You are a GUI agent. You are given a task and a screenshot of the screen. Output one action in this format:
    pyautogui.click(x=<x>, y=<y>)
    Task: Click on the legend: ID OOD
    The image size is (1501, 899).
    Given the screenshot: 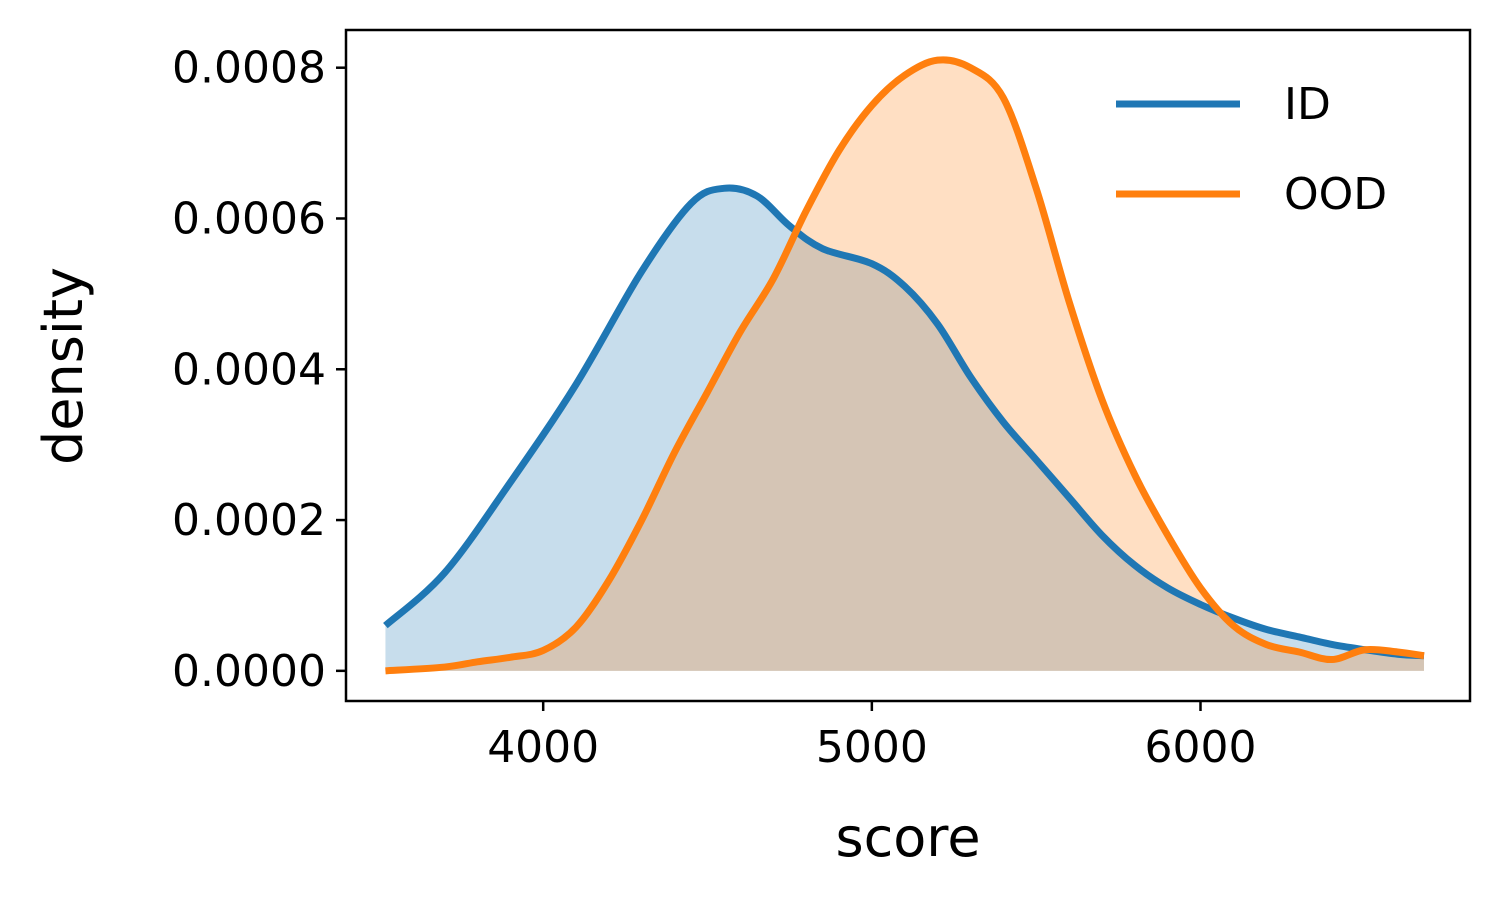 What is the action you would take?
    pyautogui.click(x=1251, y=149)
    